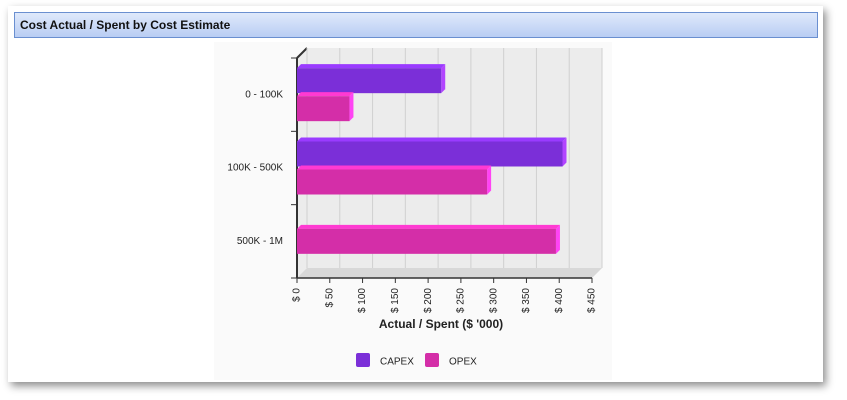 This screenshot has width=847, height=400. What do you see at coordinates (362, 300) in the screenshot?
I see `x-tick-label: $ 100` at bounding box center [362, 300].